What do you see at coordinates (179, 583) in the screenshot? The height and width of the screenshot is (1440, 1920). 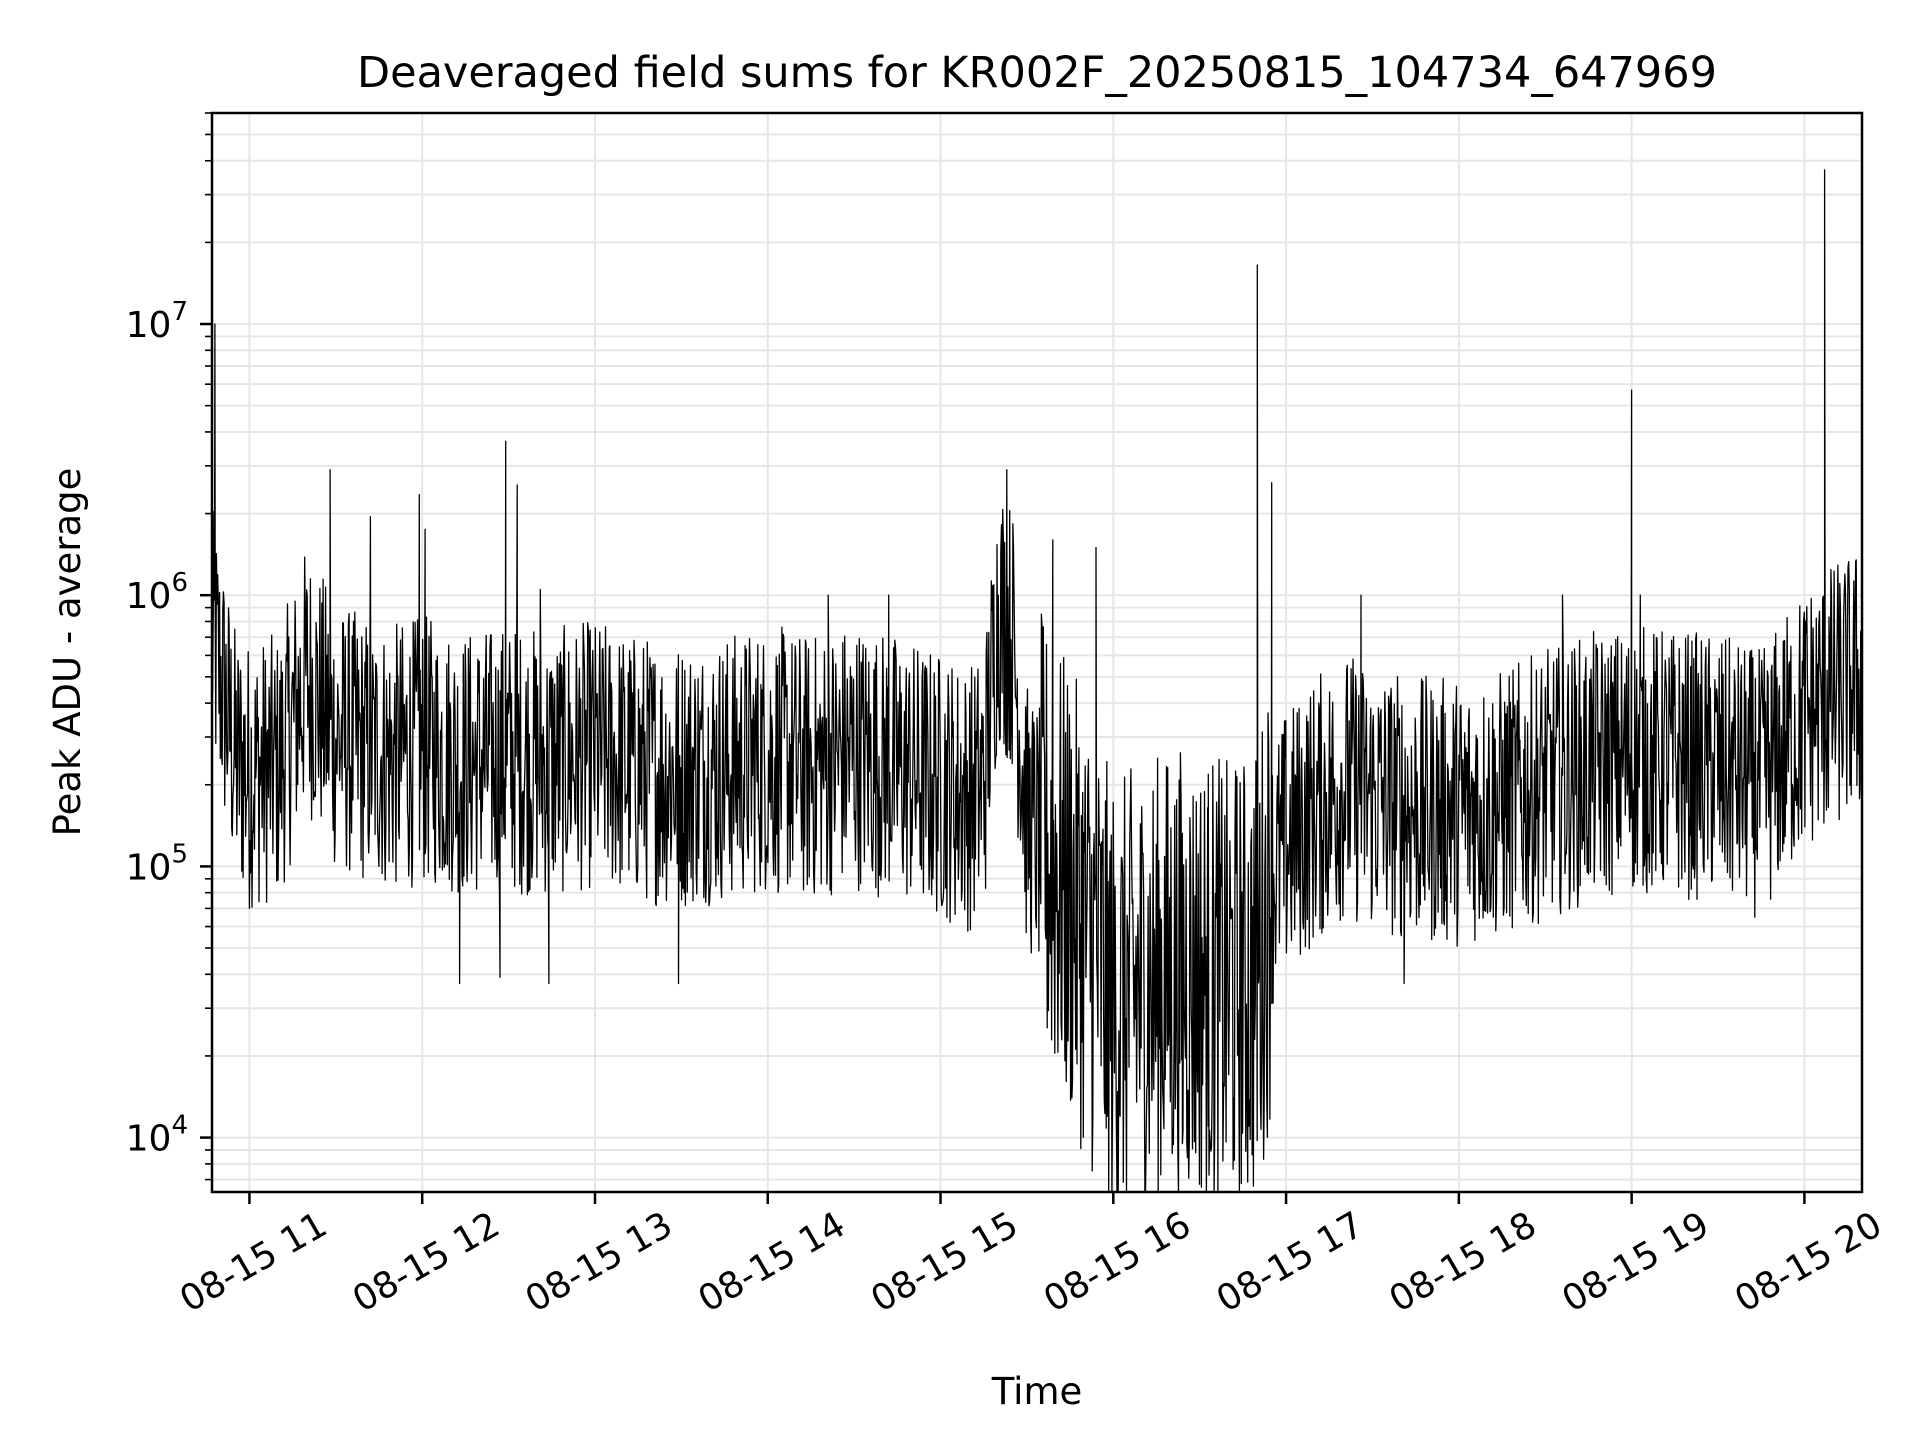 I see `y-tick-label-exponent: 6` at bounding box center [179, 583].